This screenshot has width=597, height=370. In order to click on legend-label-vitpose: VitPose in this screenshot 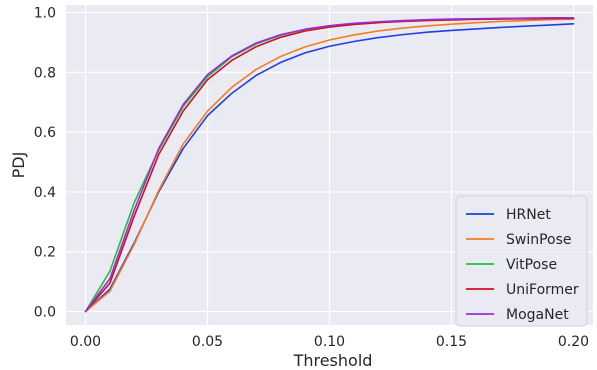, I will do `click(531, 265)`.